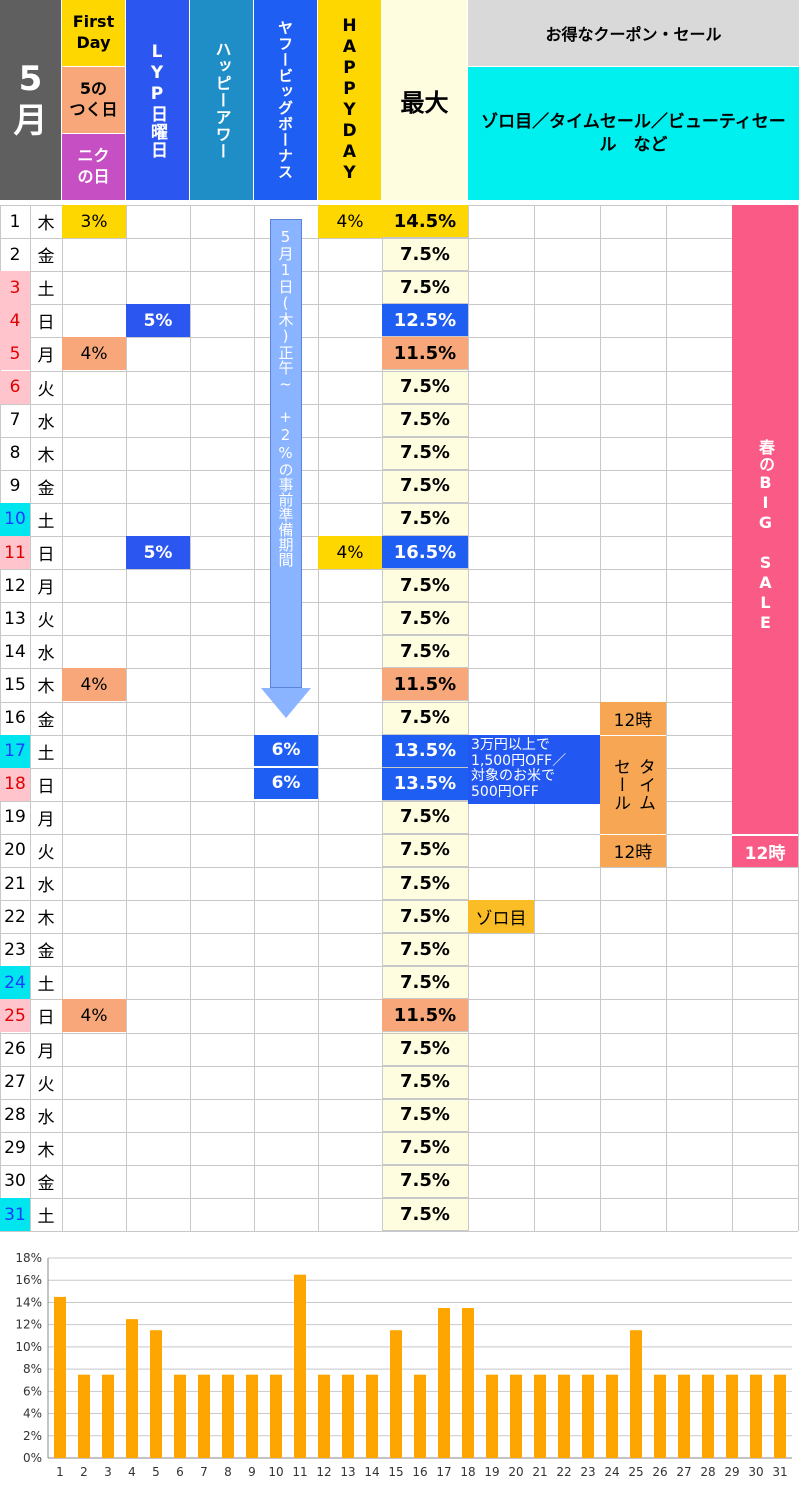  I want to click on day-number: 6, so click(15, 387).